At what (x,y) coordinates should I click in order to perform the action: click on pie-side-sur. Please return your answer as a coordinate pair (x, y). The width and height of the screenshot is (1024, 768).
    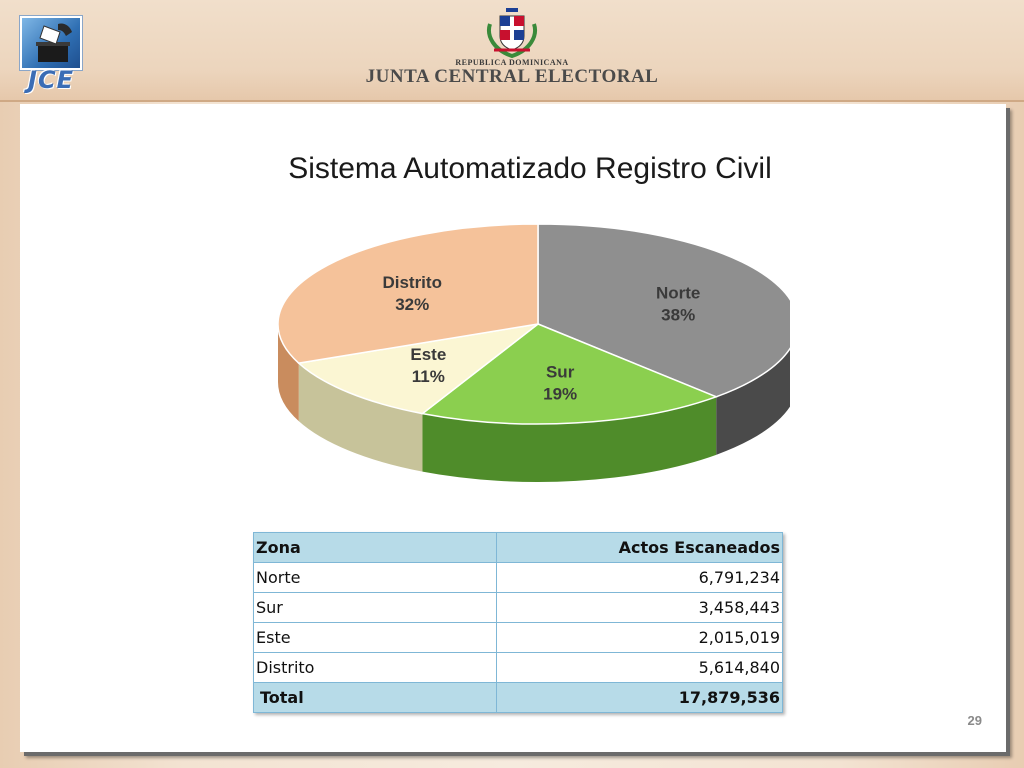
    Looking at the image, I should click on (569, 439).